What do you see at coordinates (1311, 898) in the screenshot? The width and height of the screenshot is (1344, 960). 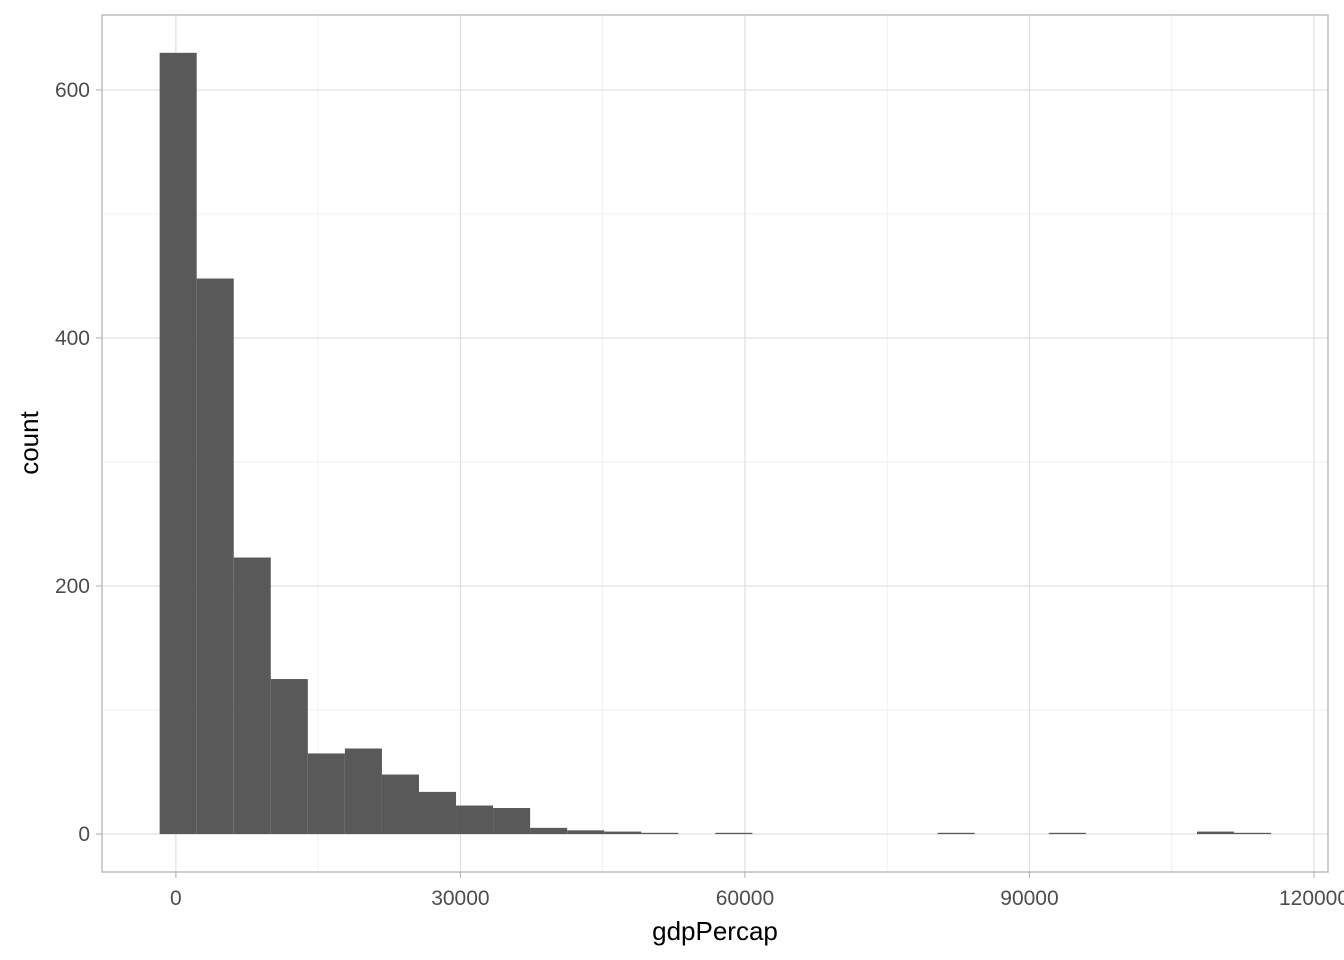 I see `x-tick-label: 120000` at bounding box center [1311, 898].